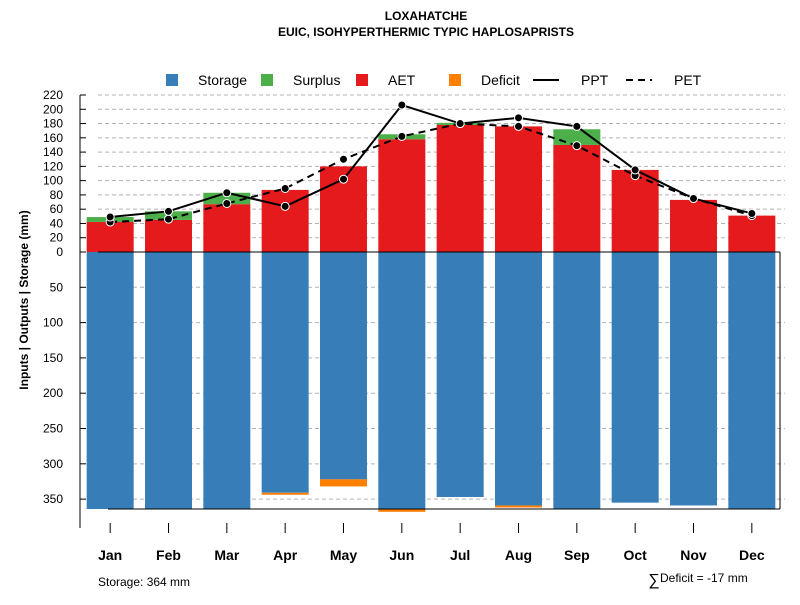 This screenshot has height=605, width=800. Describe the element at coordinates (402, 195) in the screenshot. I see `bar-aet-jun` at that location.